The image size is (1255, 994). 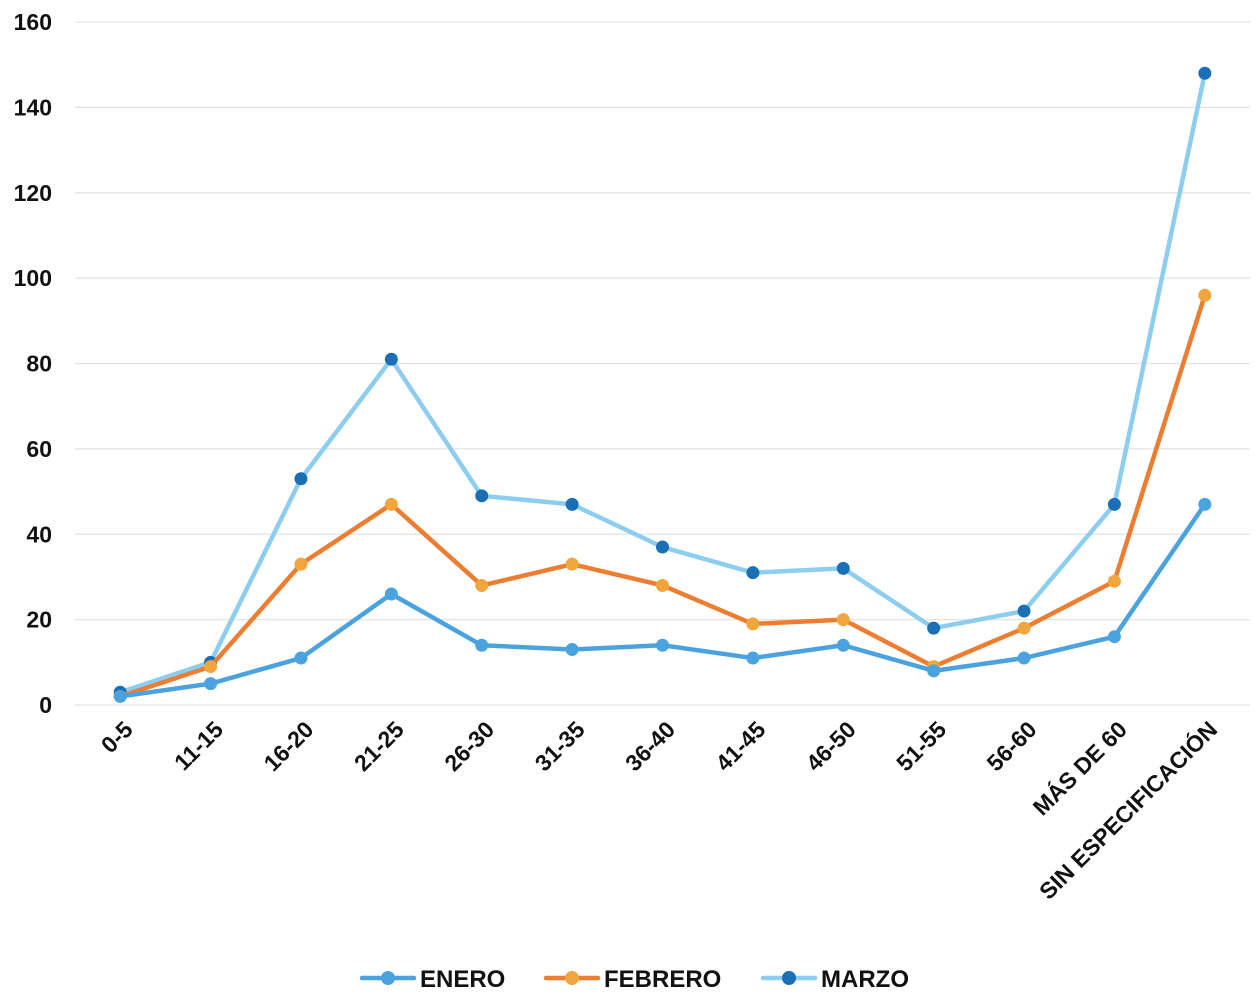 I want to click on legend-label: MARZO, so click(x=865, y=979).